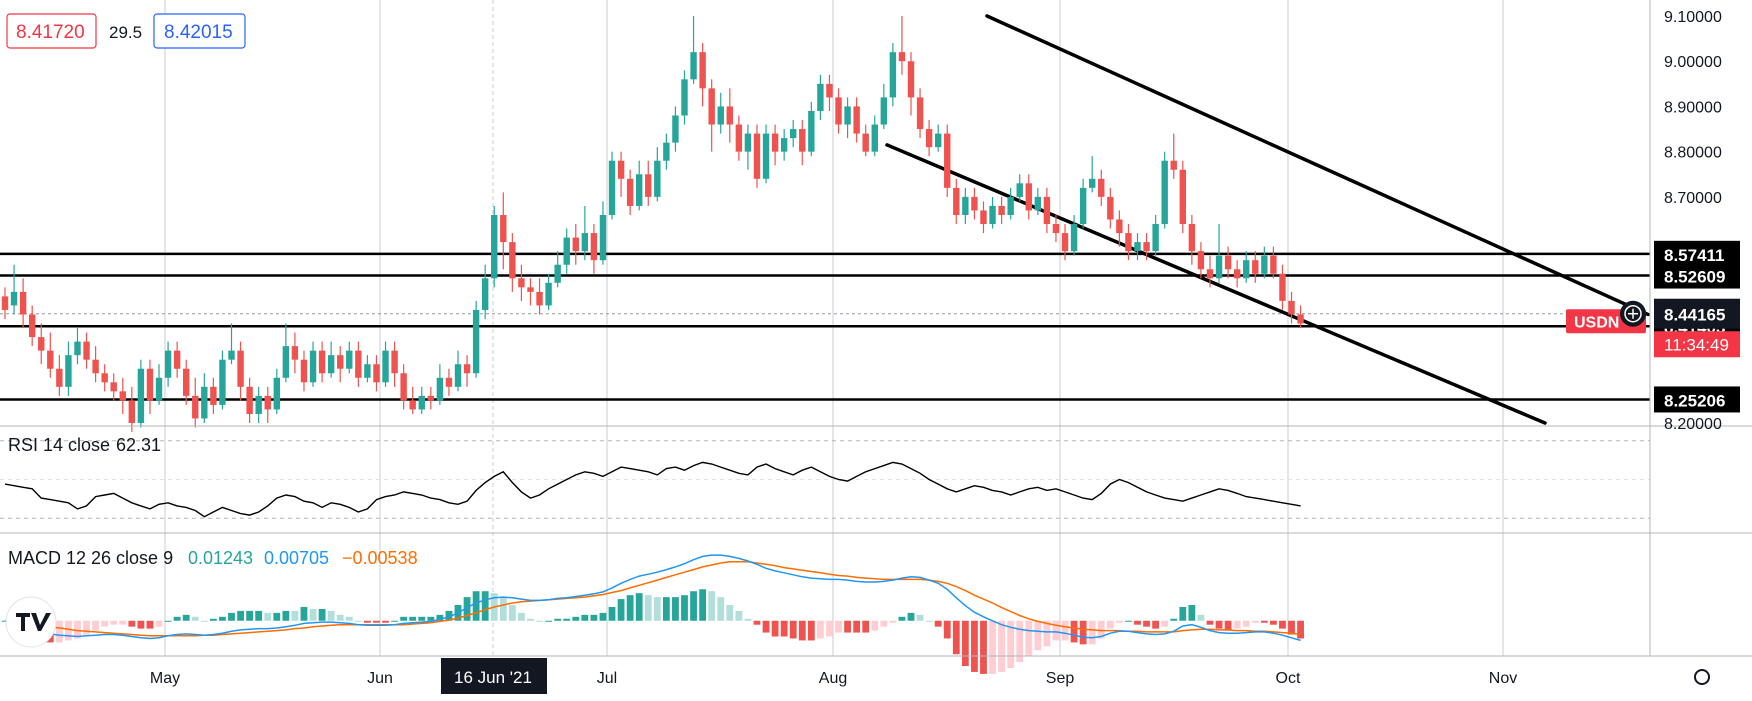 This screenshot has height=701, width=1752. Describe the element at coordinates (380, 558) in the screenshot. I see `macd-hist-value: −0.00538` at that location.